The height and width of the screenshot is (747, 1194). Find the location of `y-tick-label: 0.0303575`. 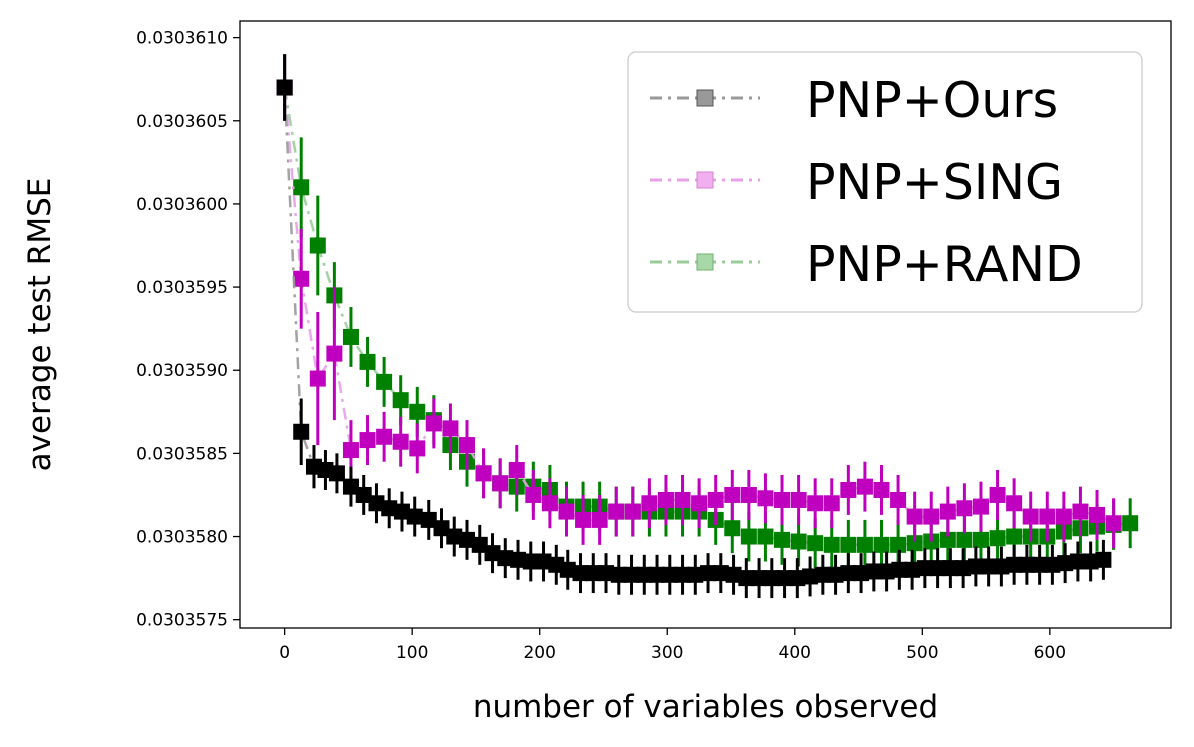

y-tick-label: 0.0303575 is located at coordinates (182, 621).